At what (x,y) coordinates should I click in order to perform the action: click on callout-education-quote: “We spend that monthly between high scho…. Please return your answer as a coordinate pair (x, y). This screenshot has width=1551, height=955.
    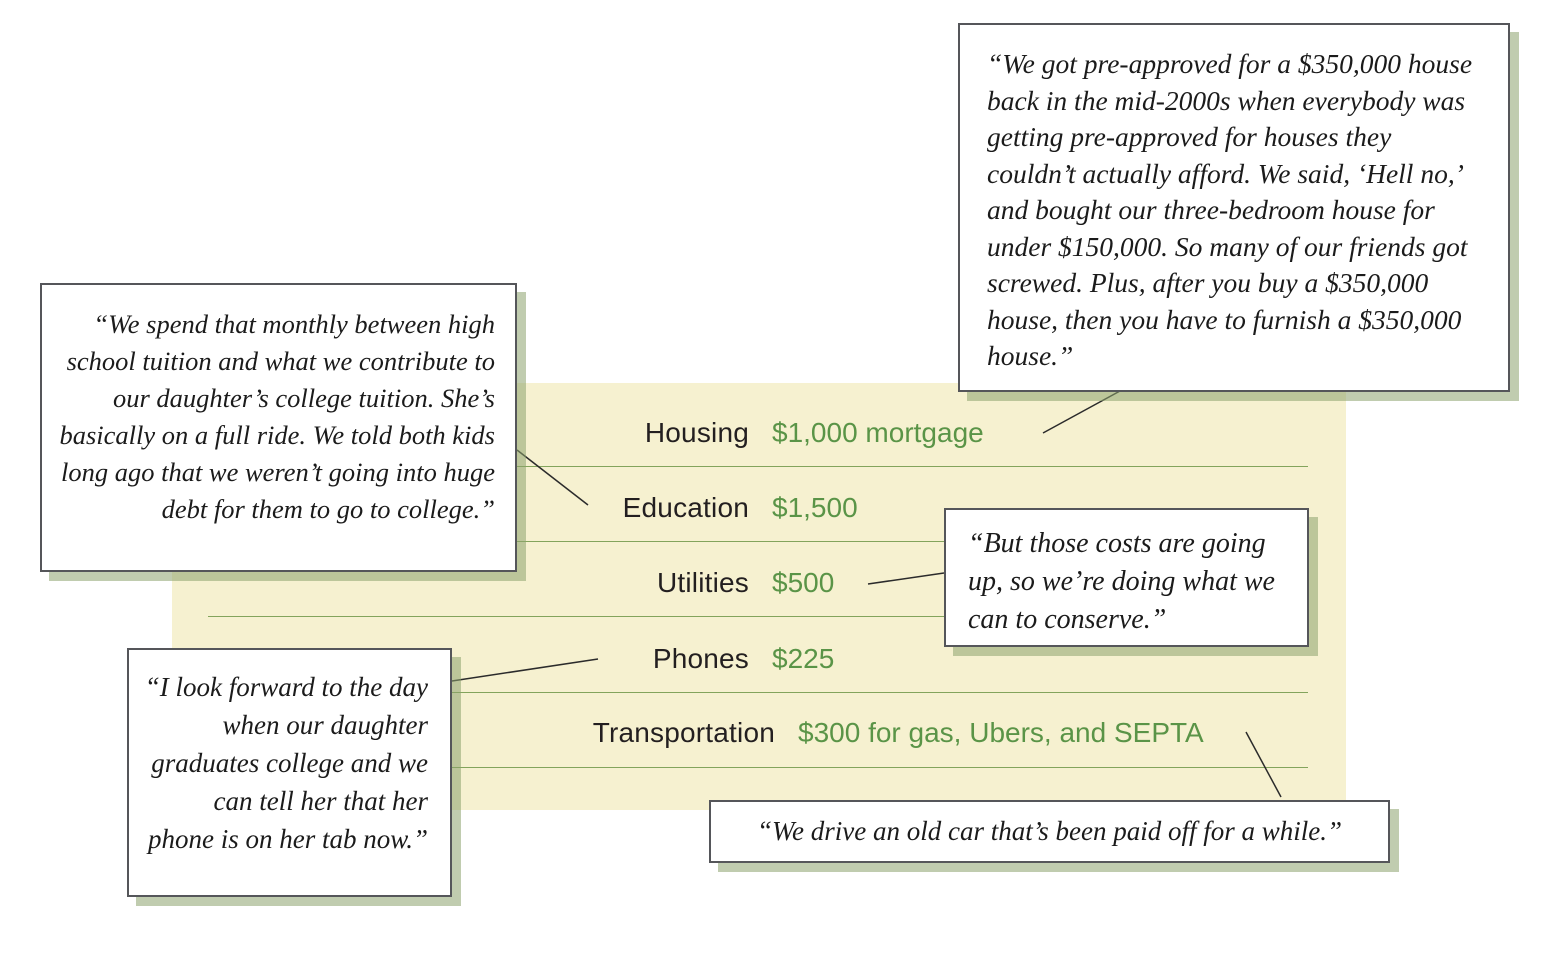
    Looking at the image, I should click on (278, 427).